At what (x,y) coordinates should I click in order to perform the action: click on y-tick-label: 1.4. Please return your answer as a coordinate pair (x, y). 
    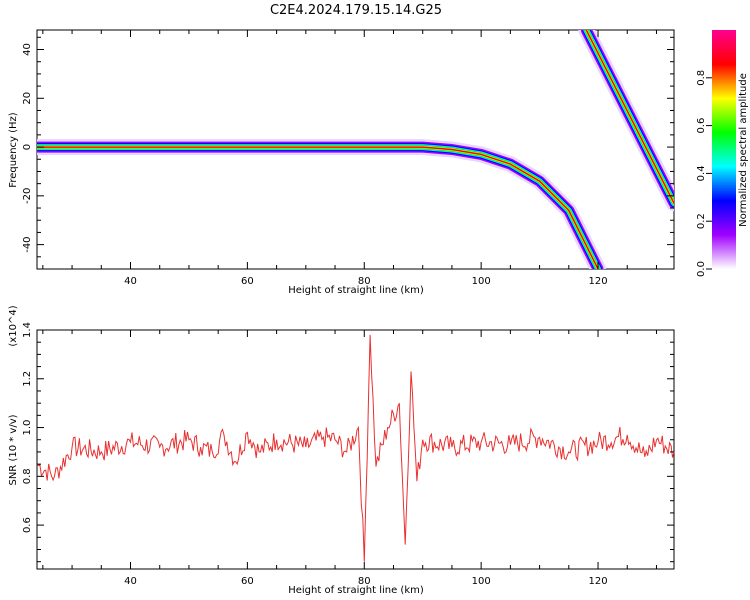
    Looking at the image, I should click on (27, 330).